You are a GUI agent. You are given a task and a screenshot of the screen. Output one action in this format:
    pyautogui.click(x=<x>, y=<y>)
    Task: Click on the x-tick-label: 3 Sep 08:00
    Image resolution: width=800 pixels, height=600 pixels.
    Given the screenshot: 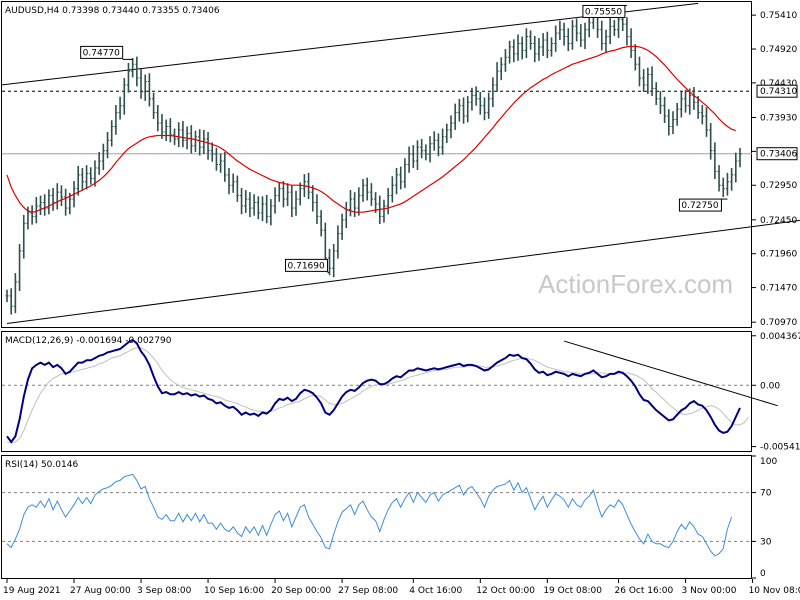 What is the action you would take?
    pyautogui.click(x=164, y=591)
    